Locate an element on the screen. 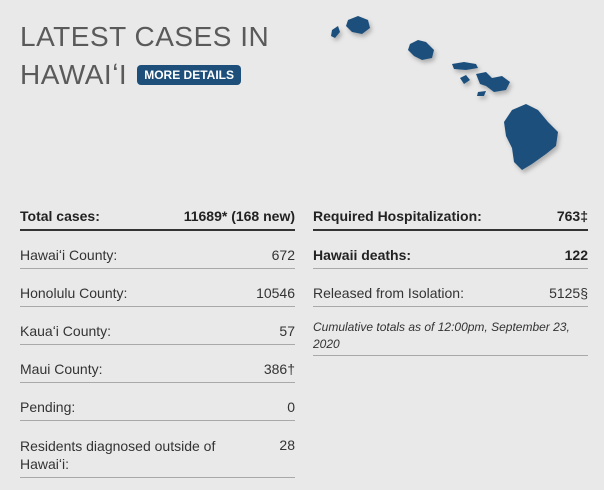 The image size is (604, 490). row-label: Kauaʻi County: is located at coordinates (66, 331).